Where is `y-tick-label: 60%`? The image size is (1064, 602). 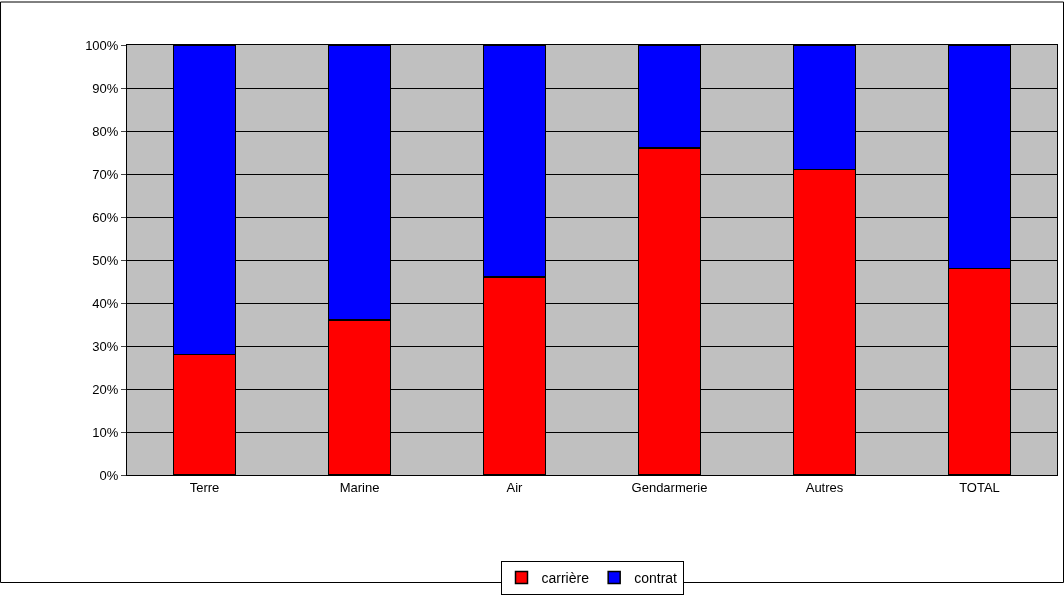 y-tick-label: 60% is located at coordinates (105, 217).